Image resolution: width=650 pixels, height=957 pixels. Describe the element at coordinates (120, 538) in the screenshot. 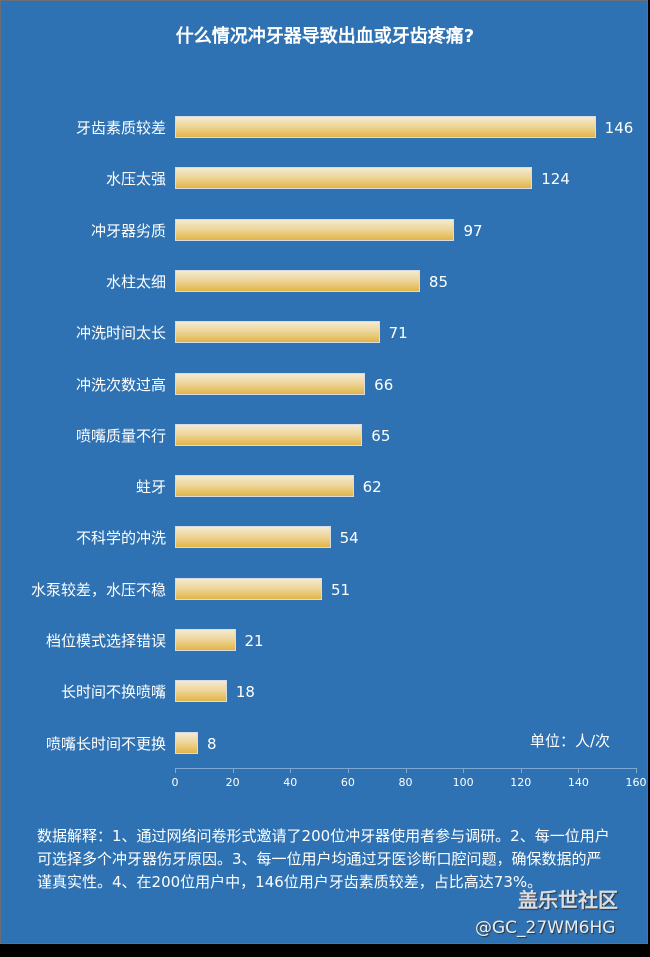

I see `category-label: 不科学的冲洗` at that location.